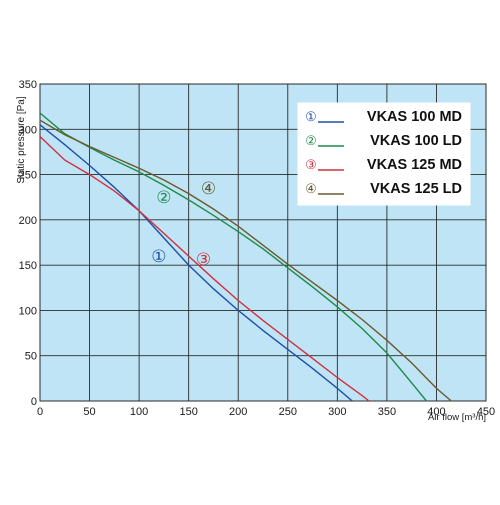 Image resolution: width=500 pixels, height=505 pixels. What do you see at coordinates (28, 221) in the screenshot?
I see `y-tick-label: 200` at bounding box center [28, 221].